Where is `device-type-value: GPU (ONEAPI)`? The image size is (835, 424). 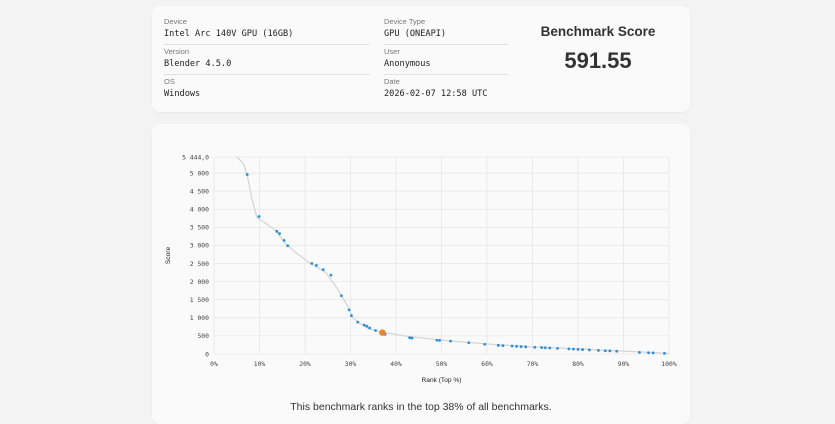 device-type-value: GPU (ONEAPI) is located at coordinates (415, 34).